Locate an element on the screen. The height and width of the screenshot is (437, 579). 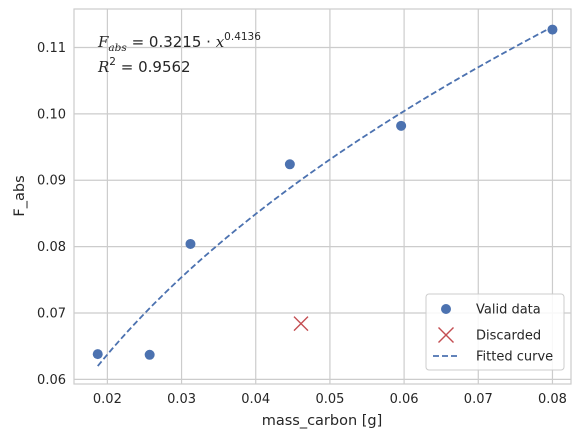
x-tick-label: 0.08 is located at coordinates (552, 399).